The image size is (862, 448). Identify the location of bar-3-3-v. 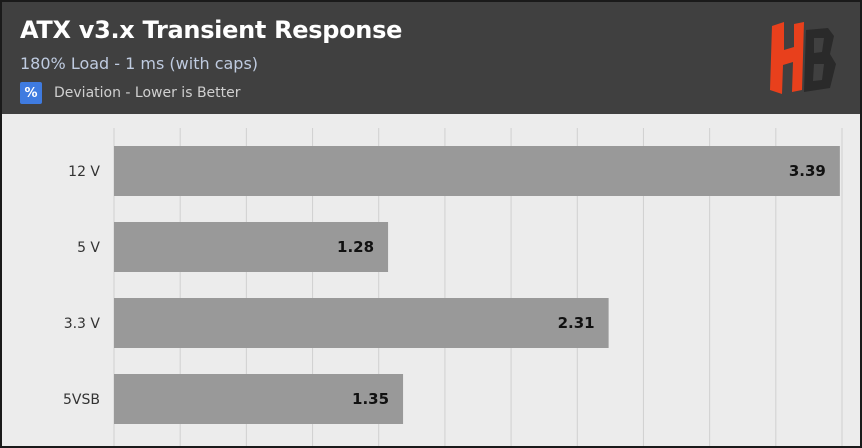
(361, 323).